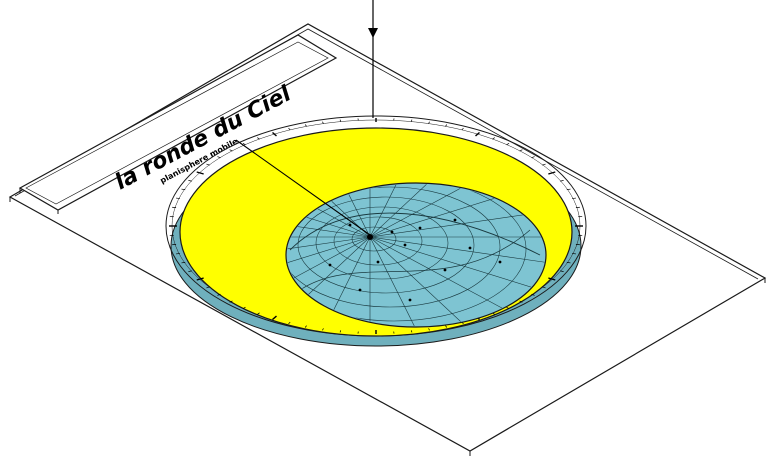 The height and width of the screenshot is (459, 776). I want to click on arrow-down-icon, so click(373, 33).